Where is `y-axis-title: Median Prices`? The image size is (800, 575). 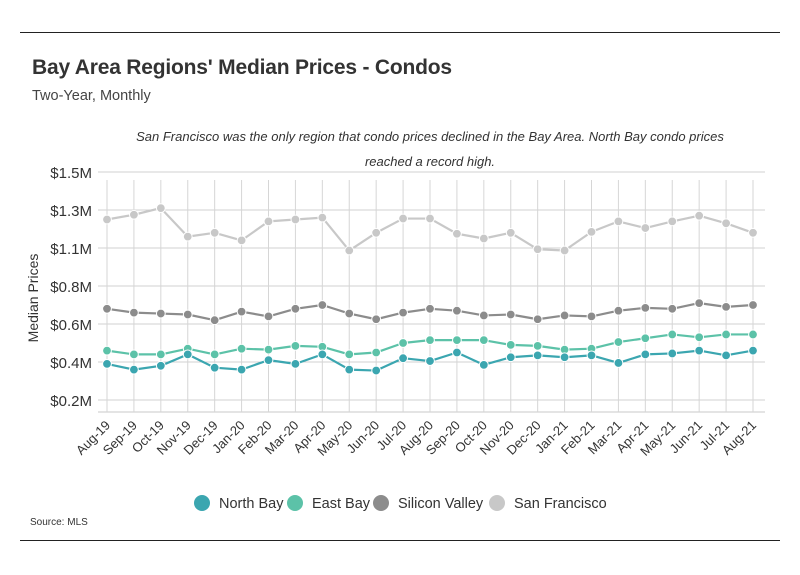 y-axis-title: Median Prices is located at coordinates (33, 298).